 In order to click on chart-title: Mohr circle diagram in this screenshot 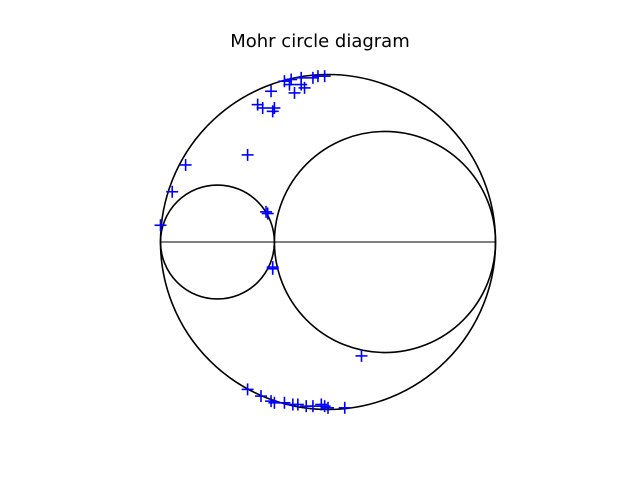, I will do `click(320, 41)`.